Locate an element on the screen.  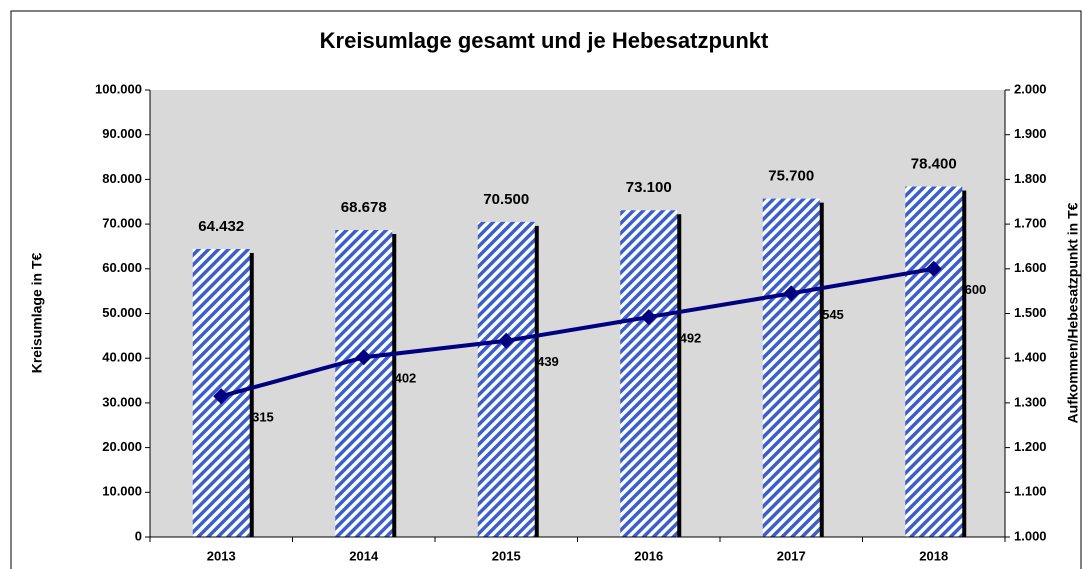
y-tick-label: 10.000 is located at coordinates (122, 491).